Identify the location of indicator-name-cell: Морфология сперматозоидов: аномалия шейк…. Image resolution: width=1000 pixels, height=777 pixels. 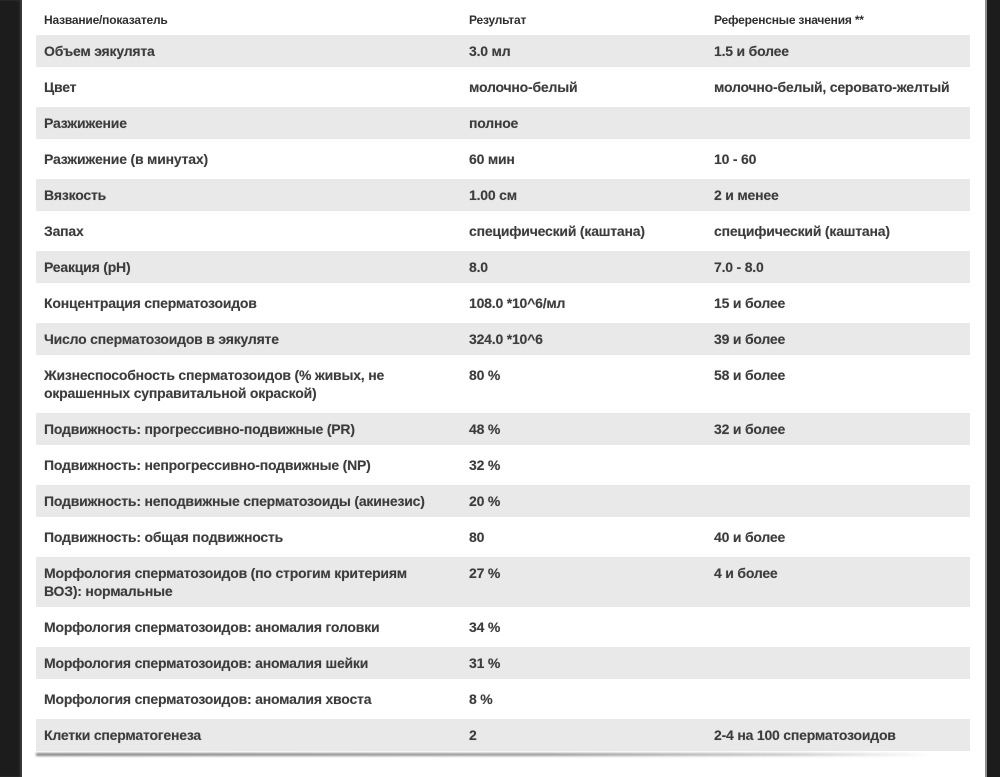
(206, 663).